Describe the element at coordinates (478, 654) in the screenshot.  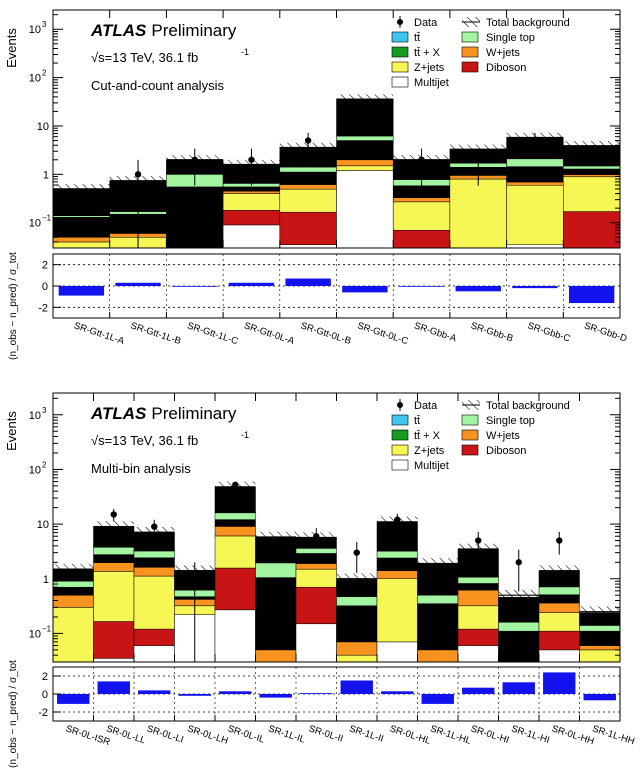
I see `bar-multijet-sr-0l-hi` at that location.